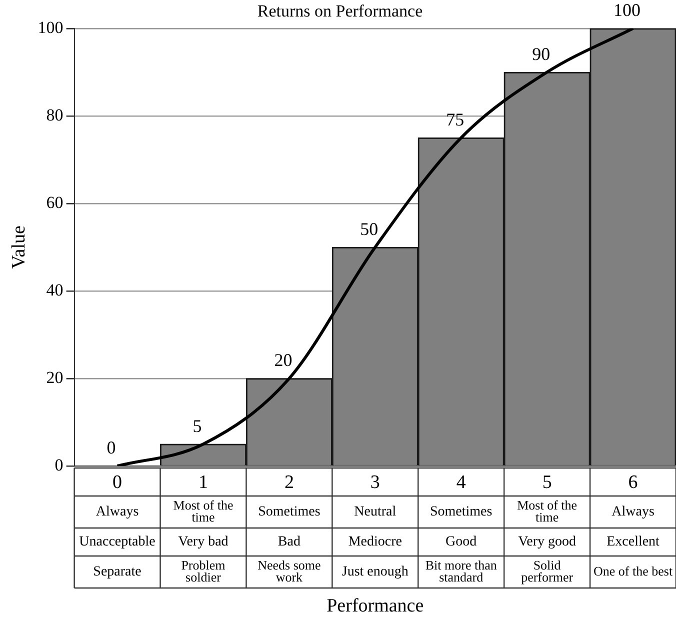 This screenshot has height=620, width=676. What do you see at coordinates (375, 526) in the screenshot?
I see `x-tick-label: 3 Neutral Mediocre Just enough` at bounding box center [375, 526].